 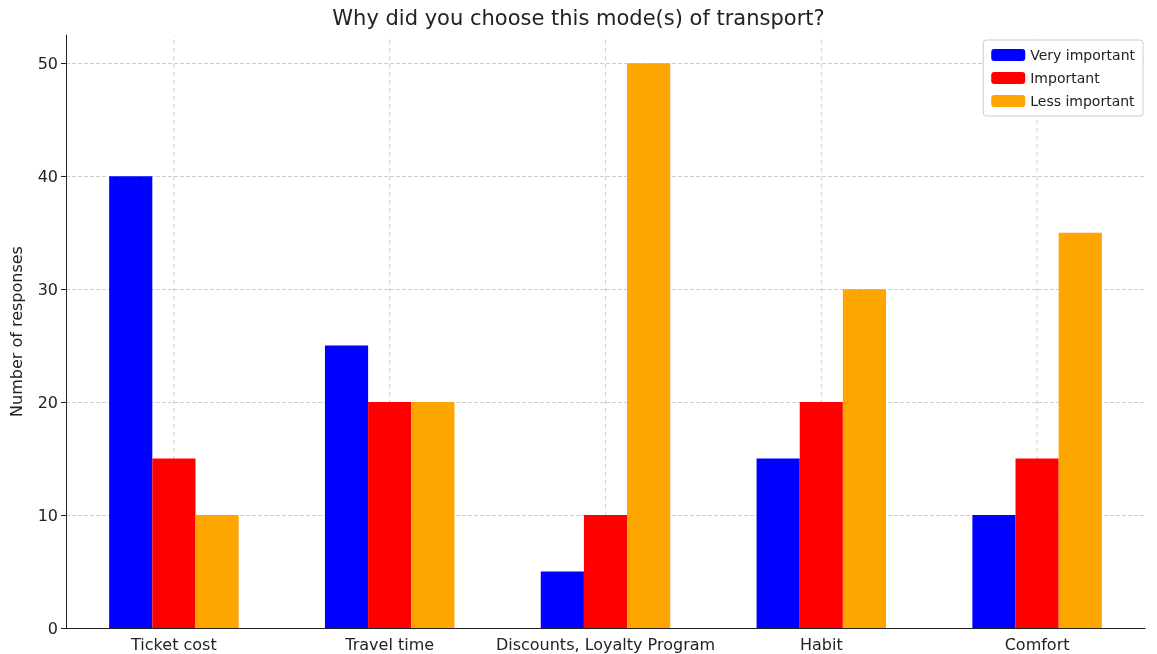 I want to click on legend-label: Very important, so click(x=1083, y=55).